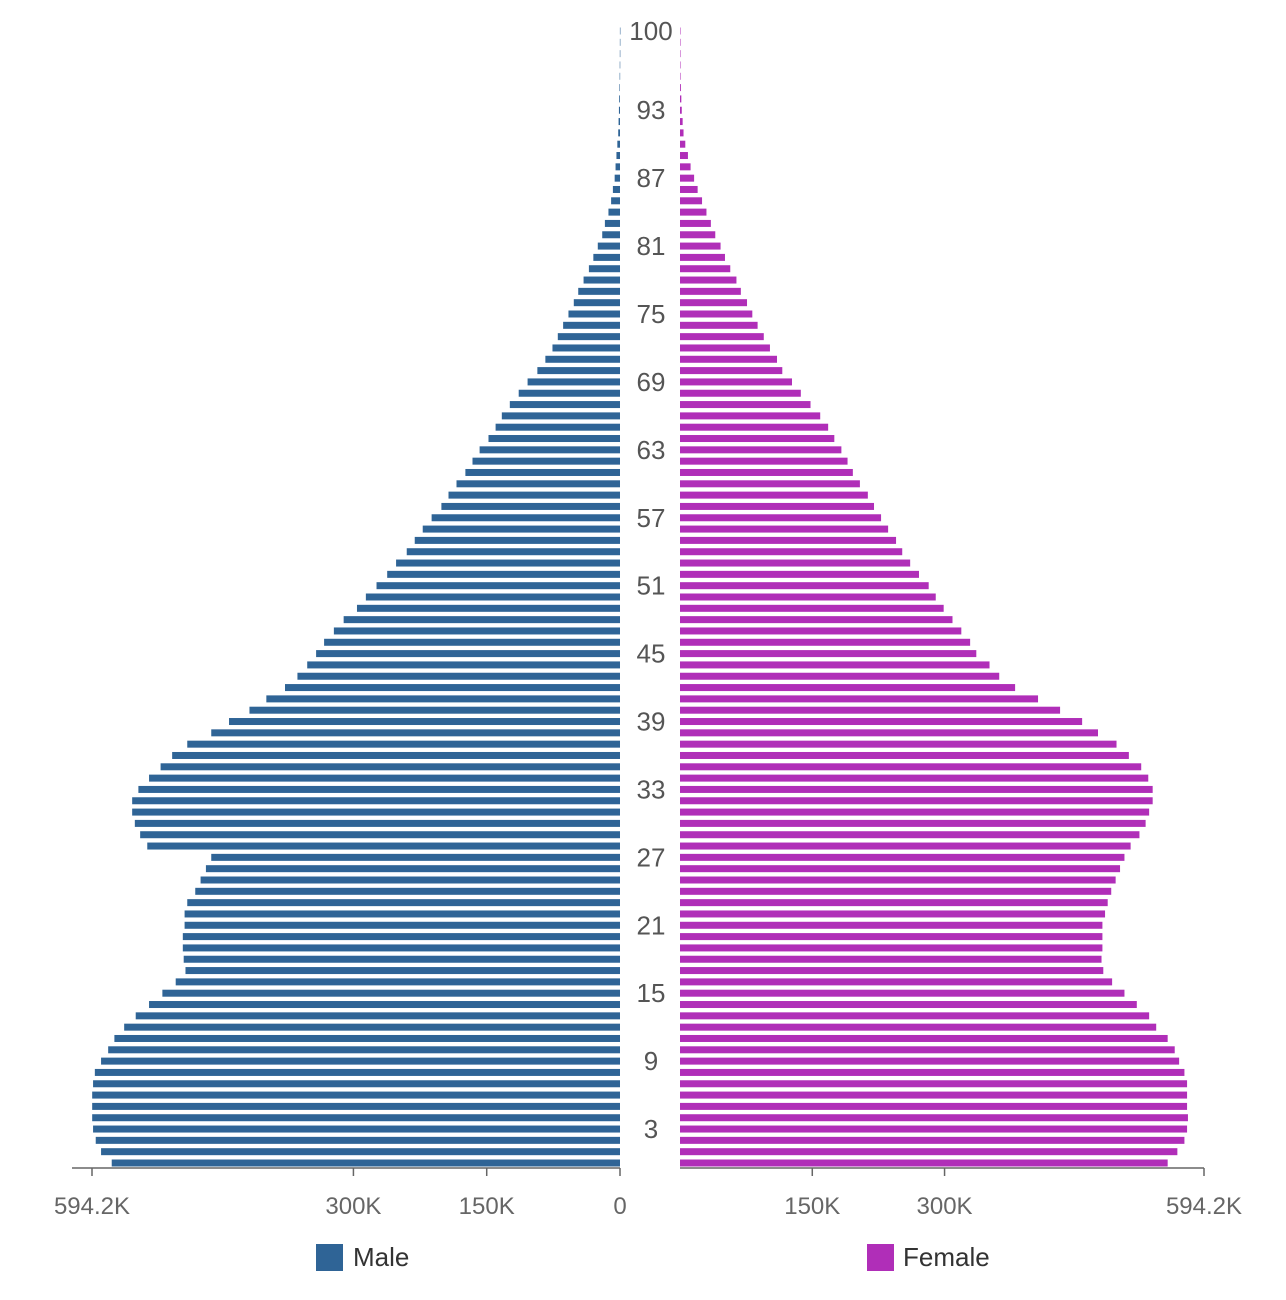 The height and width of the screenshot is (1300, 1286). What do you see at coordinates (880, 1257) in the screenshot?
I see `legend-female-swatch` at bounding box center [880, 1257].